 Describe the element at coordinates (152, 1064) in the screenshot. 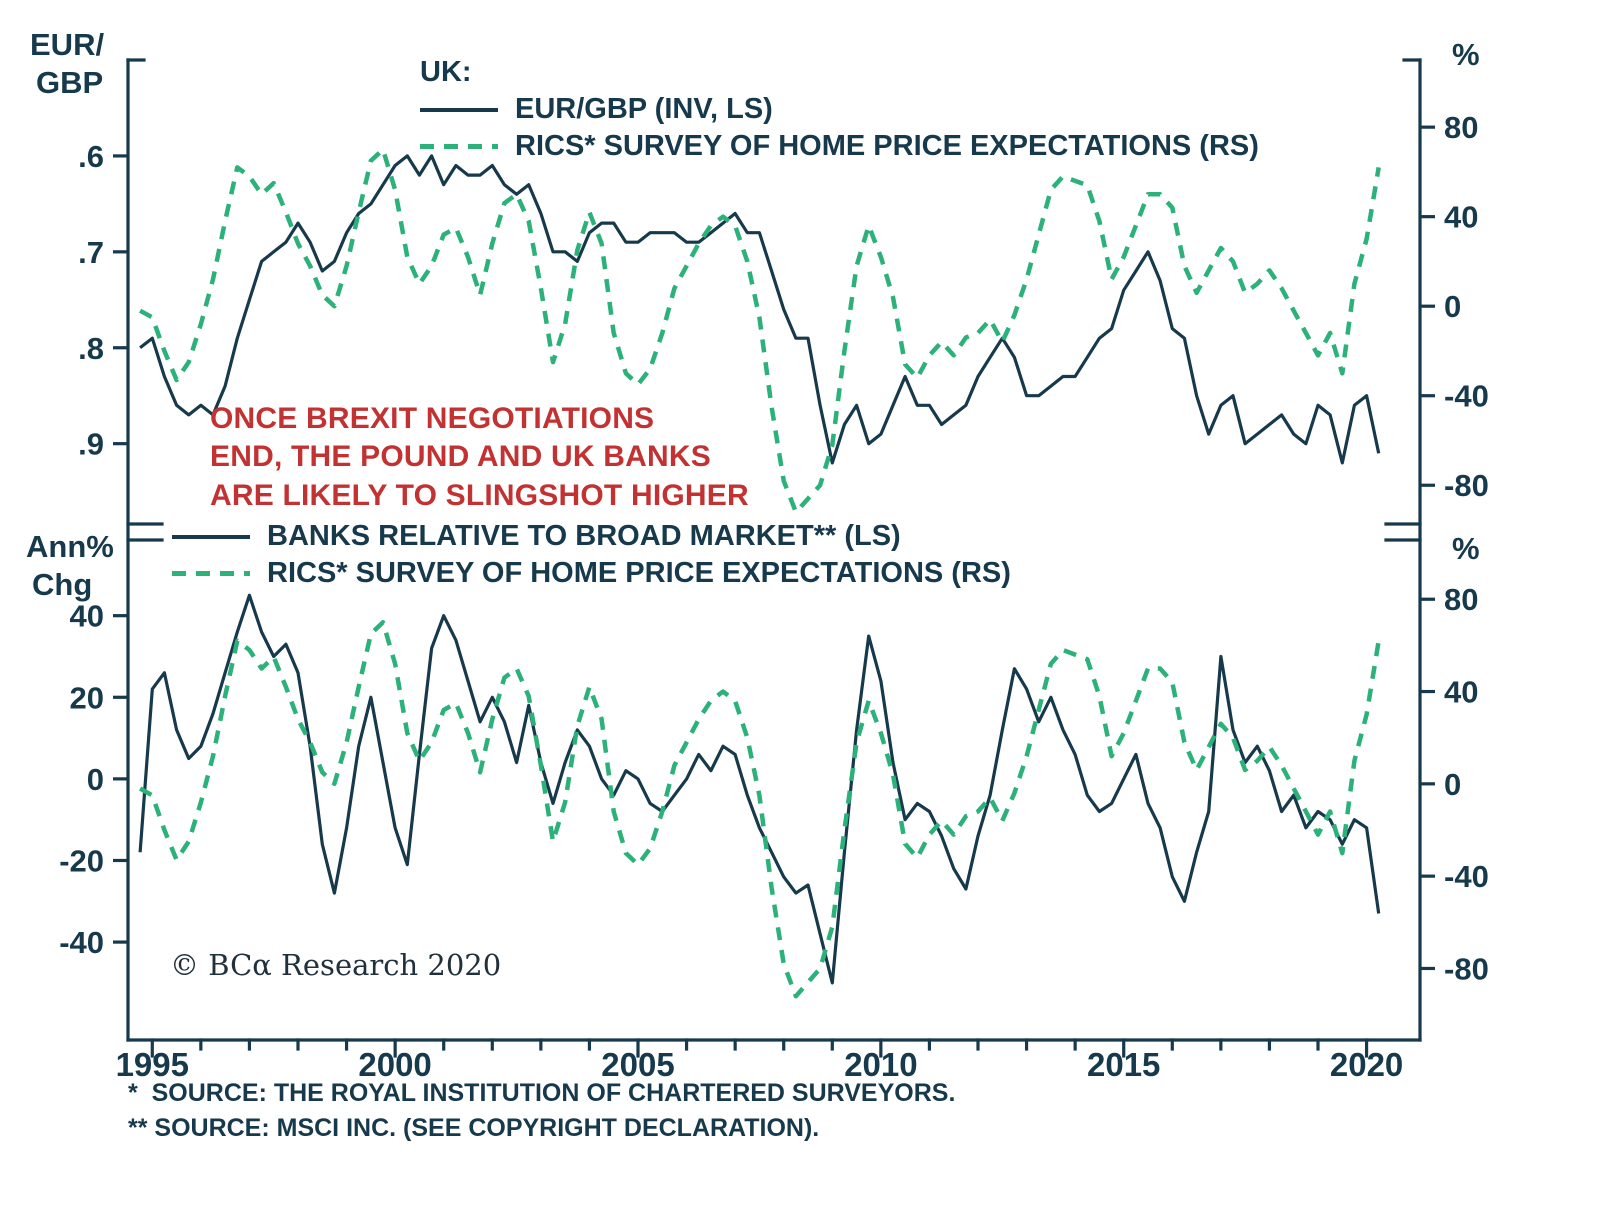

I see `x-axis-label: 1995` at that location.